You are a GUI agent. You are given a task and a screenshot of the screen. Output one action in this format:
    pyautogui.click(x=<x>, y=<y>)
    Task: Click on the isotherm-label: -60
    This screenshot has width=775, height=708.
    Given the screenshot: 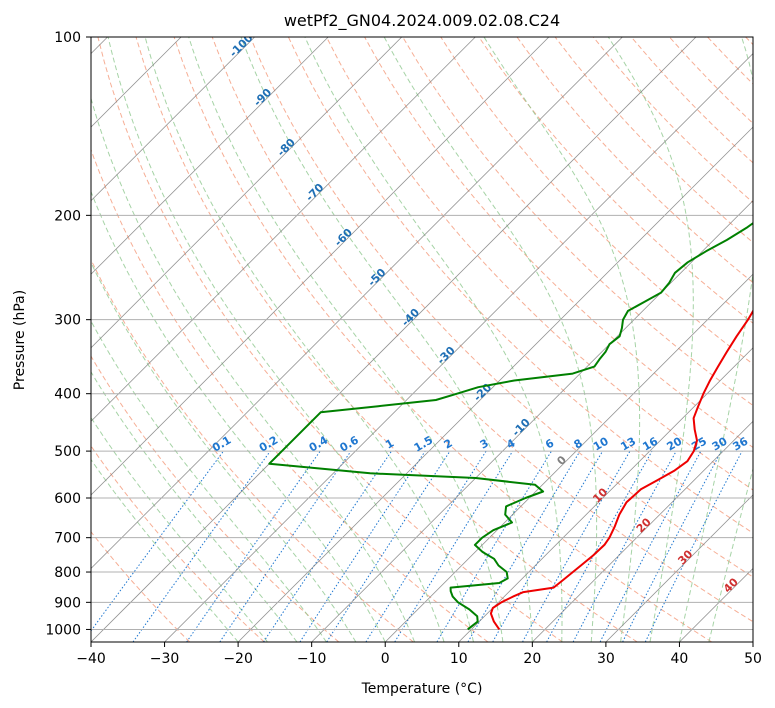 What is the action you would take?
    pyautogui.click(x=343, y=237)
    